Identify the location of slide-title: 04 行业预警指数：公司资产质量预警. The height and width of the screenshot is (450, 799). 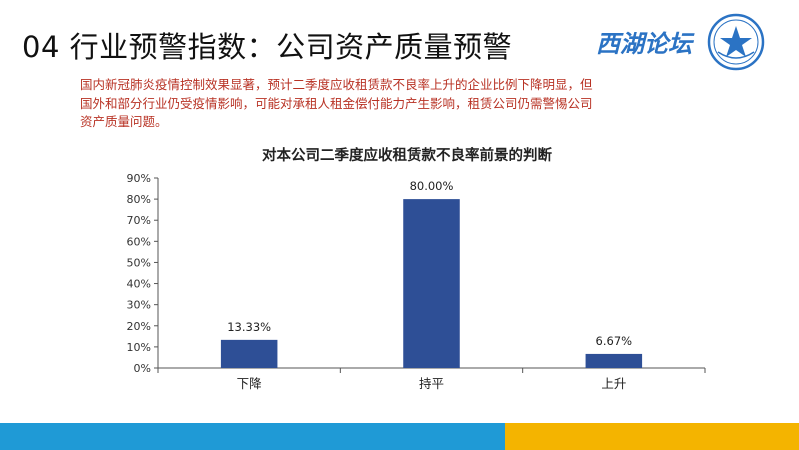
(267, 47).